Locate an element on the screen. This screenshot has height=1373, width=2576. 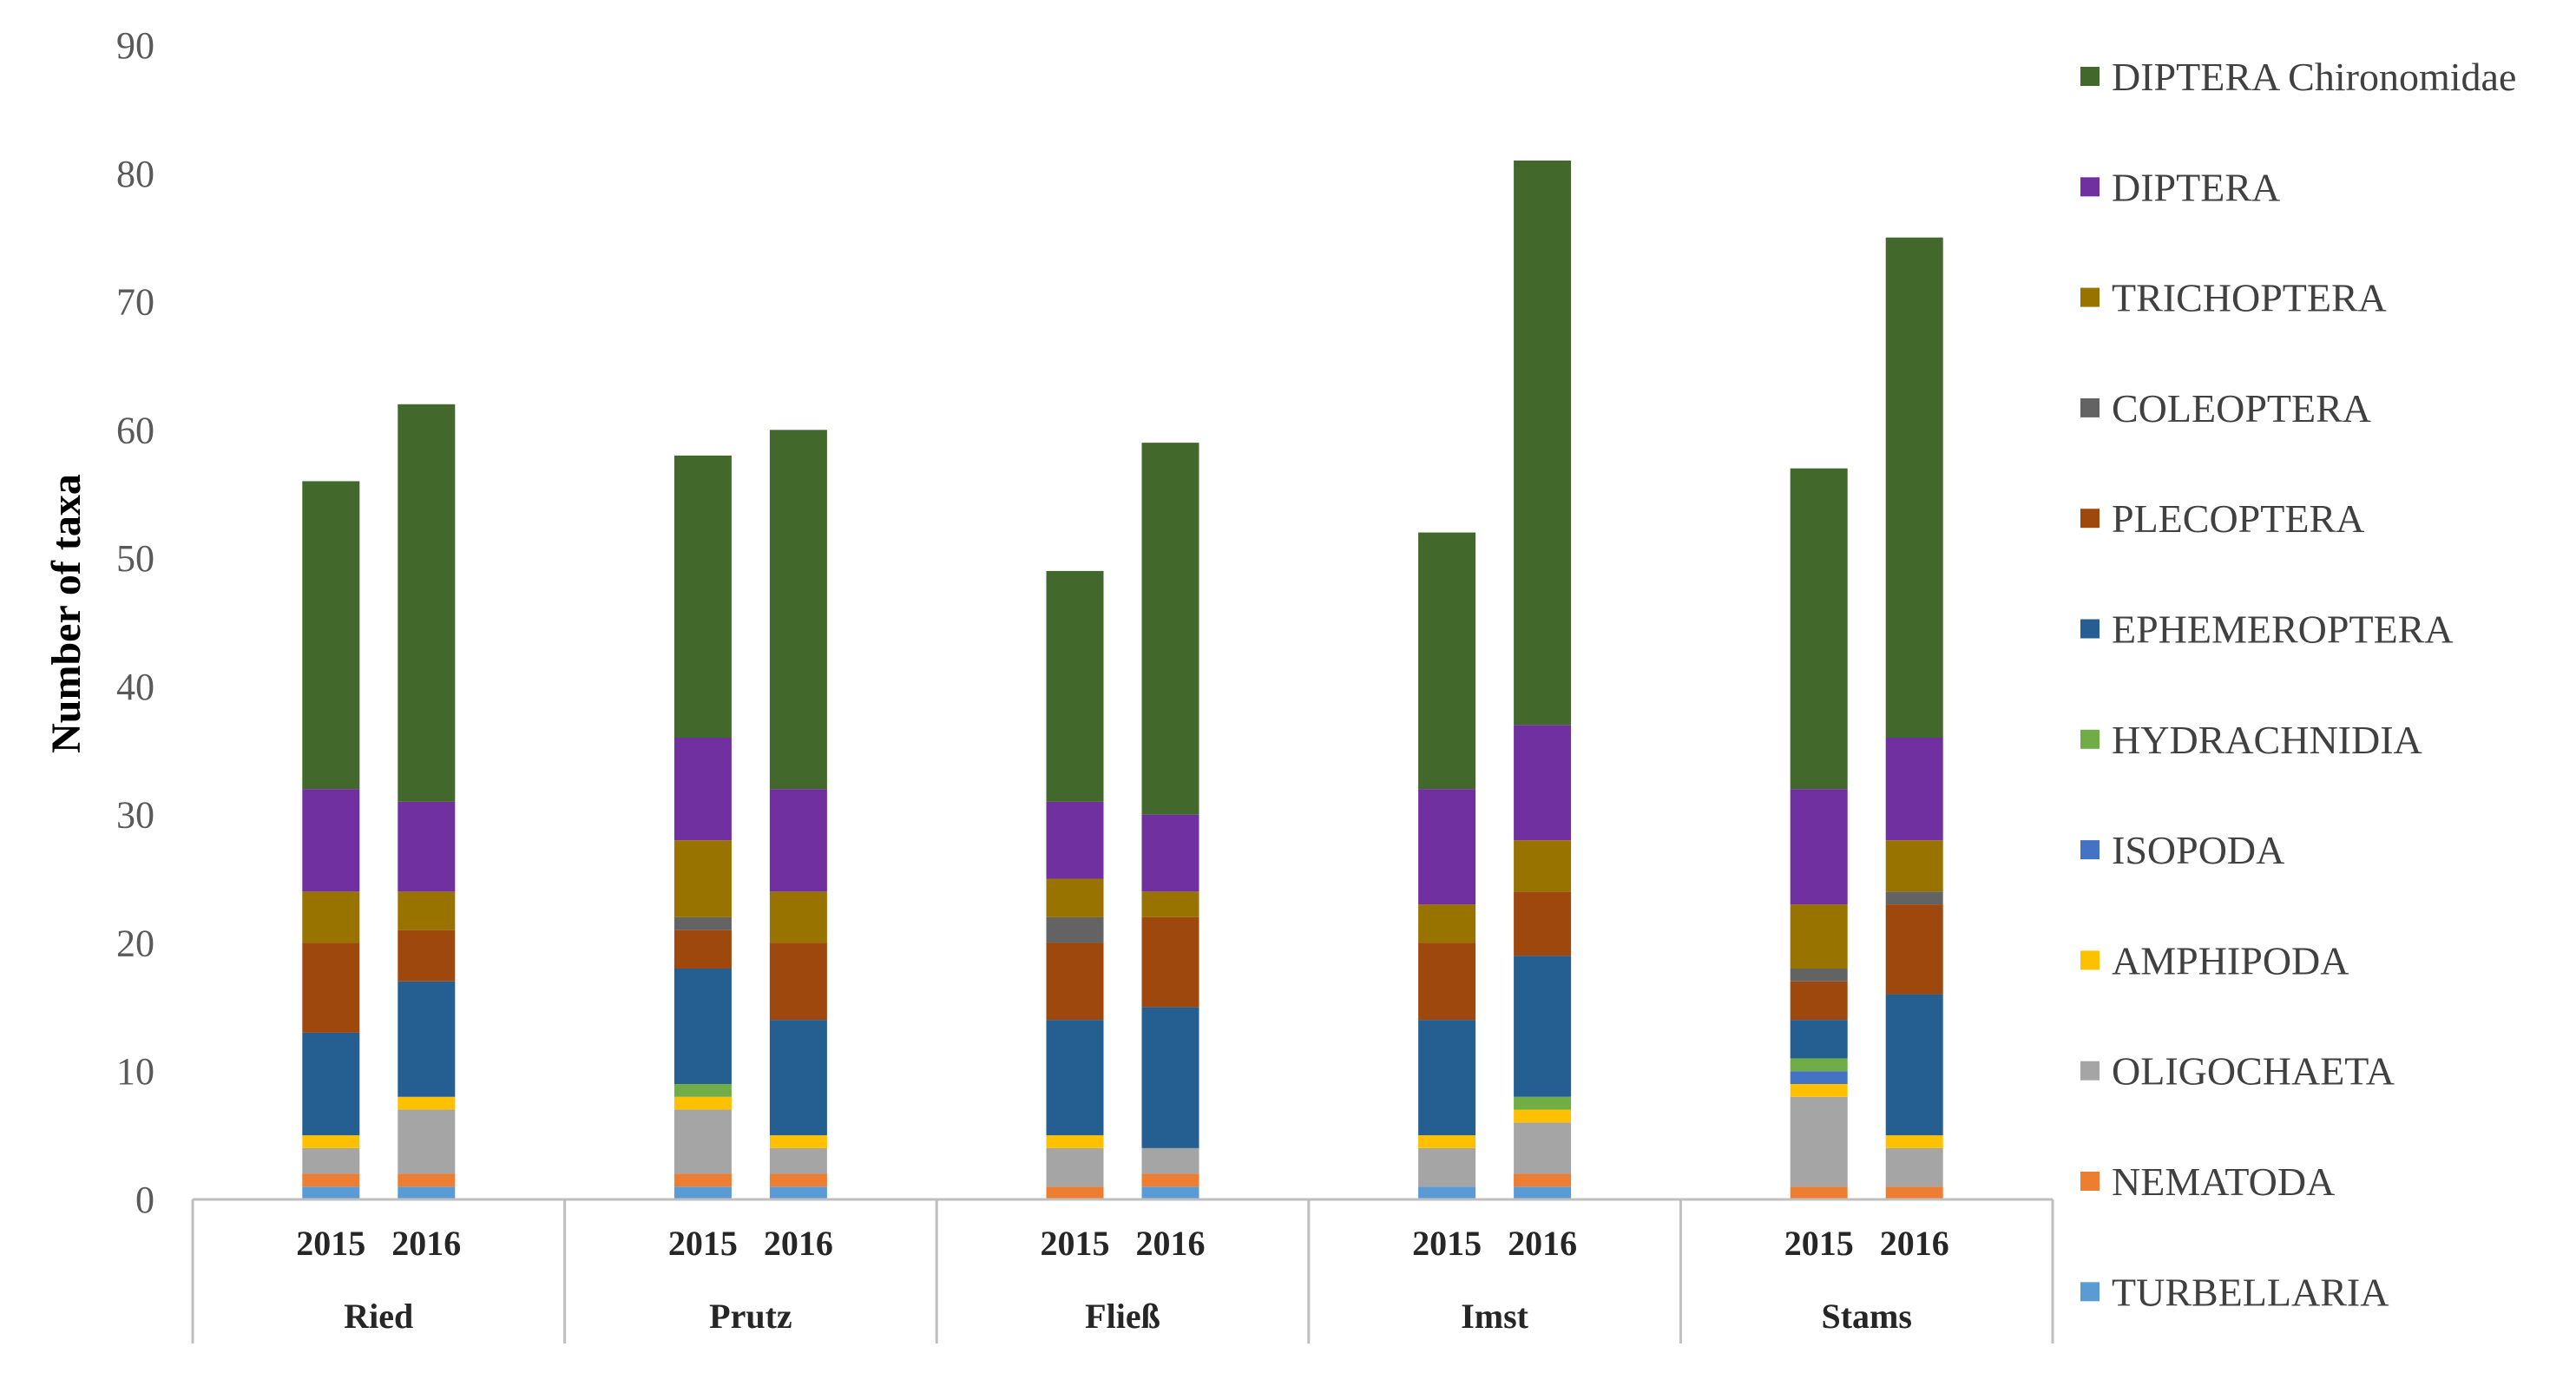
x-tick-site-imst: Imst is located at coordinates (1494, 1316).